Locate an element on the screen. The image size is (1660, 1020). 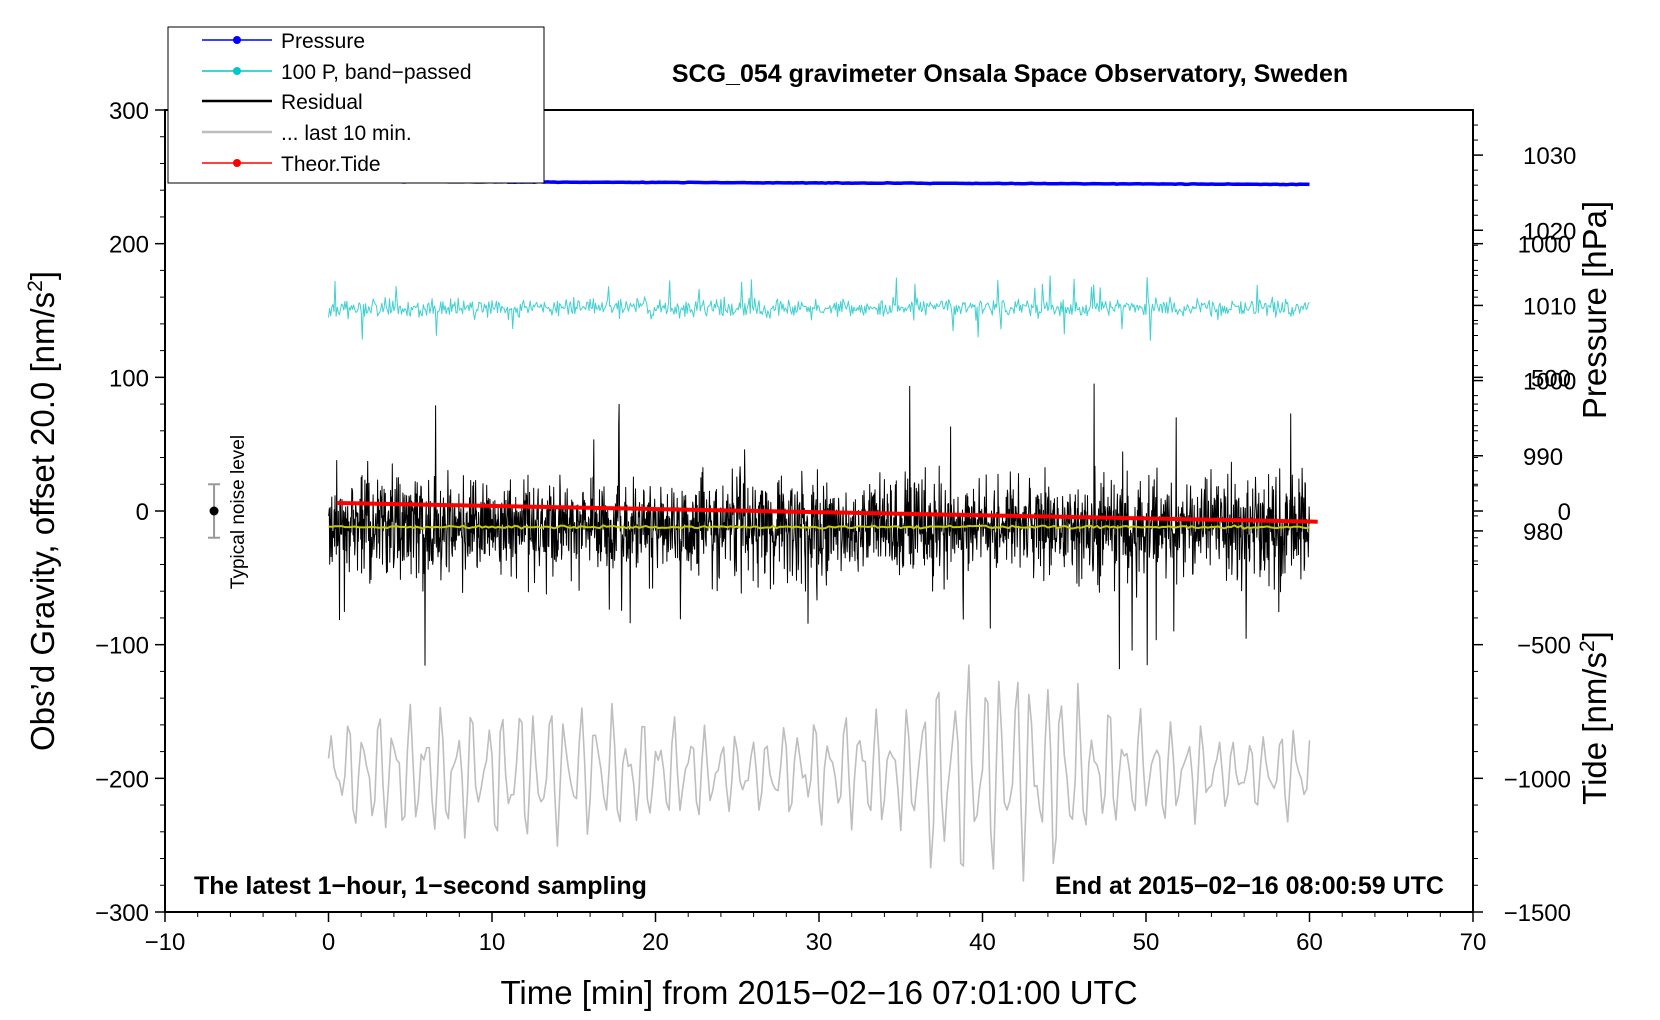
legend-label-theor-tide: Theor.Tide is located at coordinates (331, 164).